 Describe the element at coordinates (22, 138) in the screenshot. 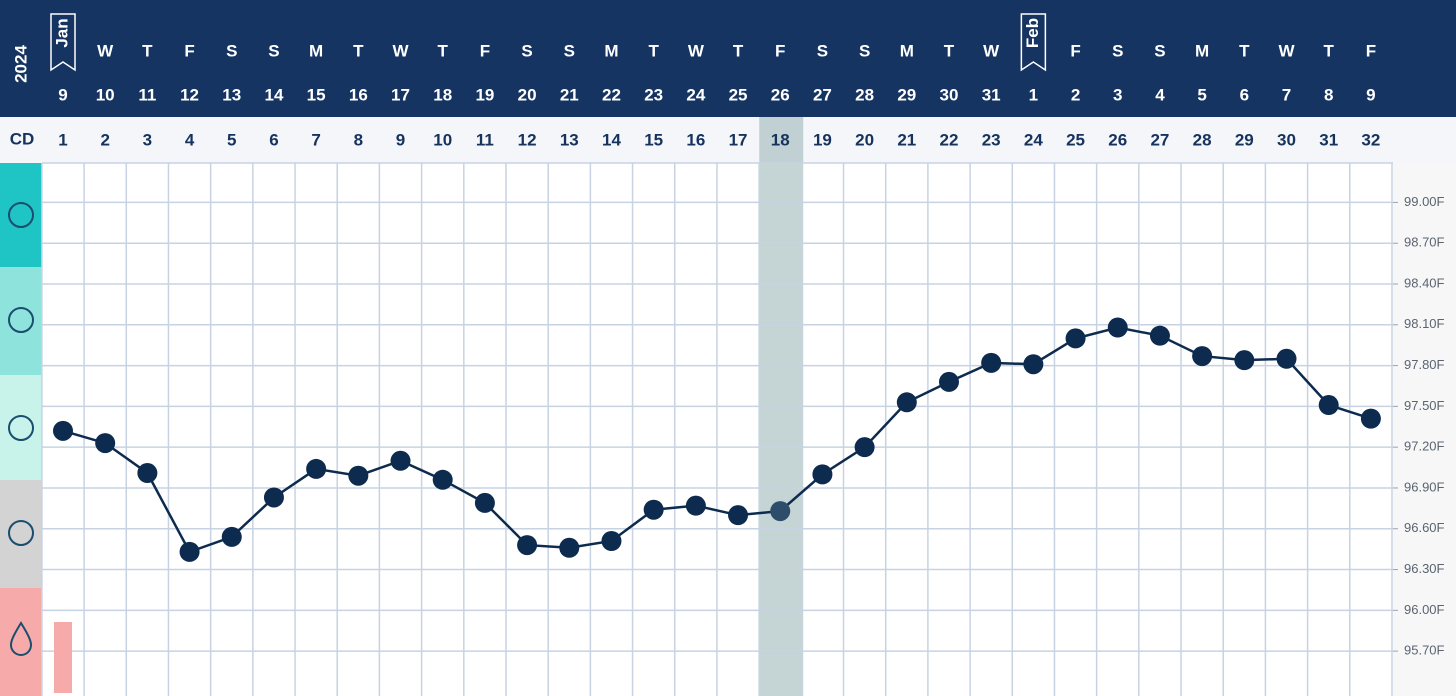

I see `cd-label: CD` at that location.